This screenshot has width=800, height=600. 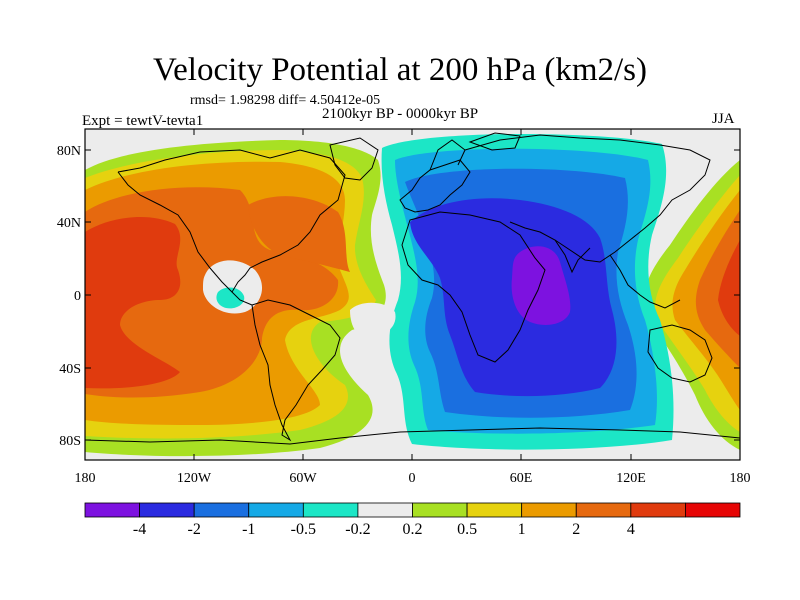 I want to click on coast-asia, so click(x=587, y=198).